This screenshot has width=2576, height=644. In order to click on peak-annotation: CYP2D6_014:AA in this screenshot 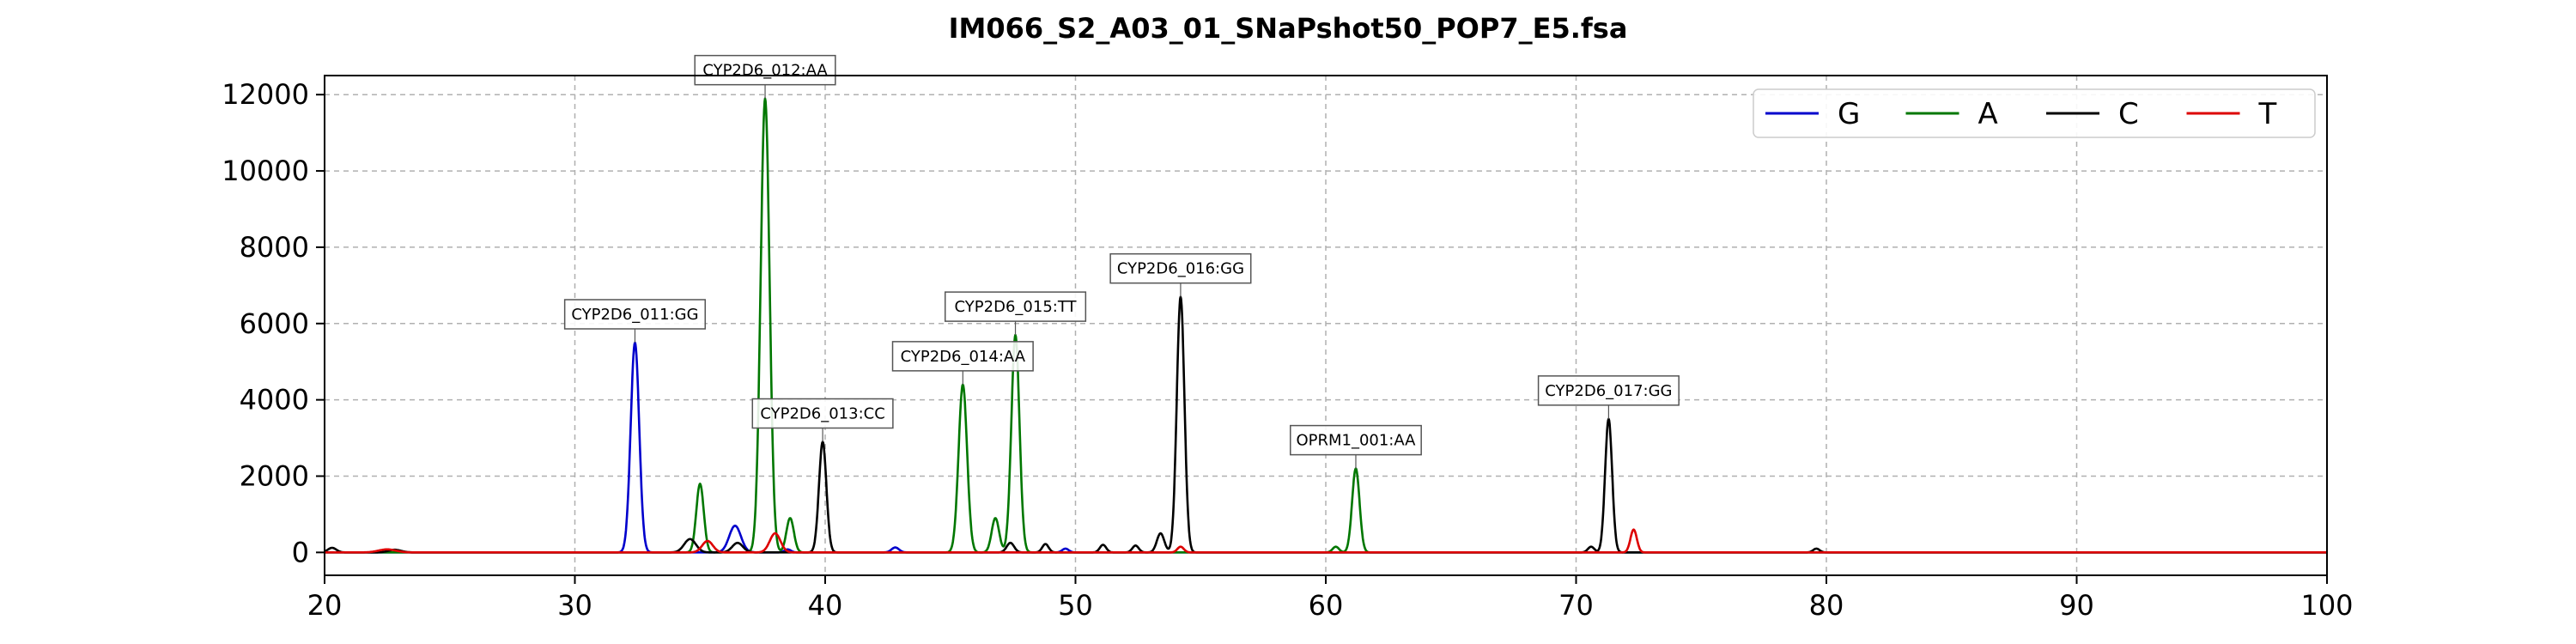, I will do `click(962, 363)`.